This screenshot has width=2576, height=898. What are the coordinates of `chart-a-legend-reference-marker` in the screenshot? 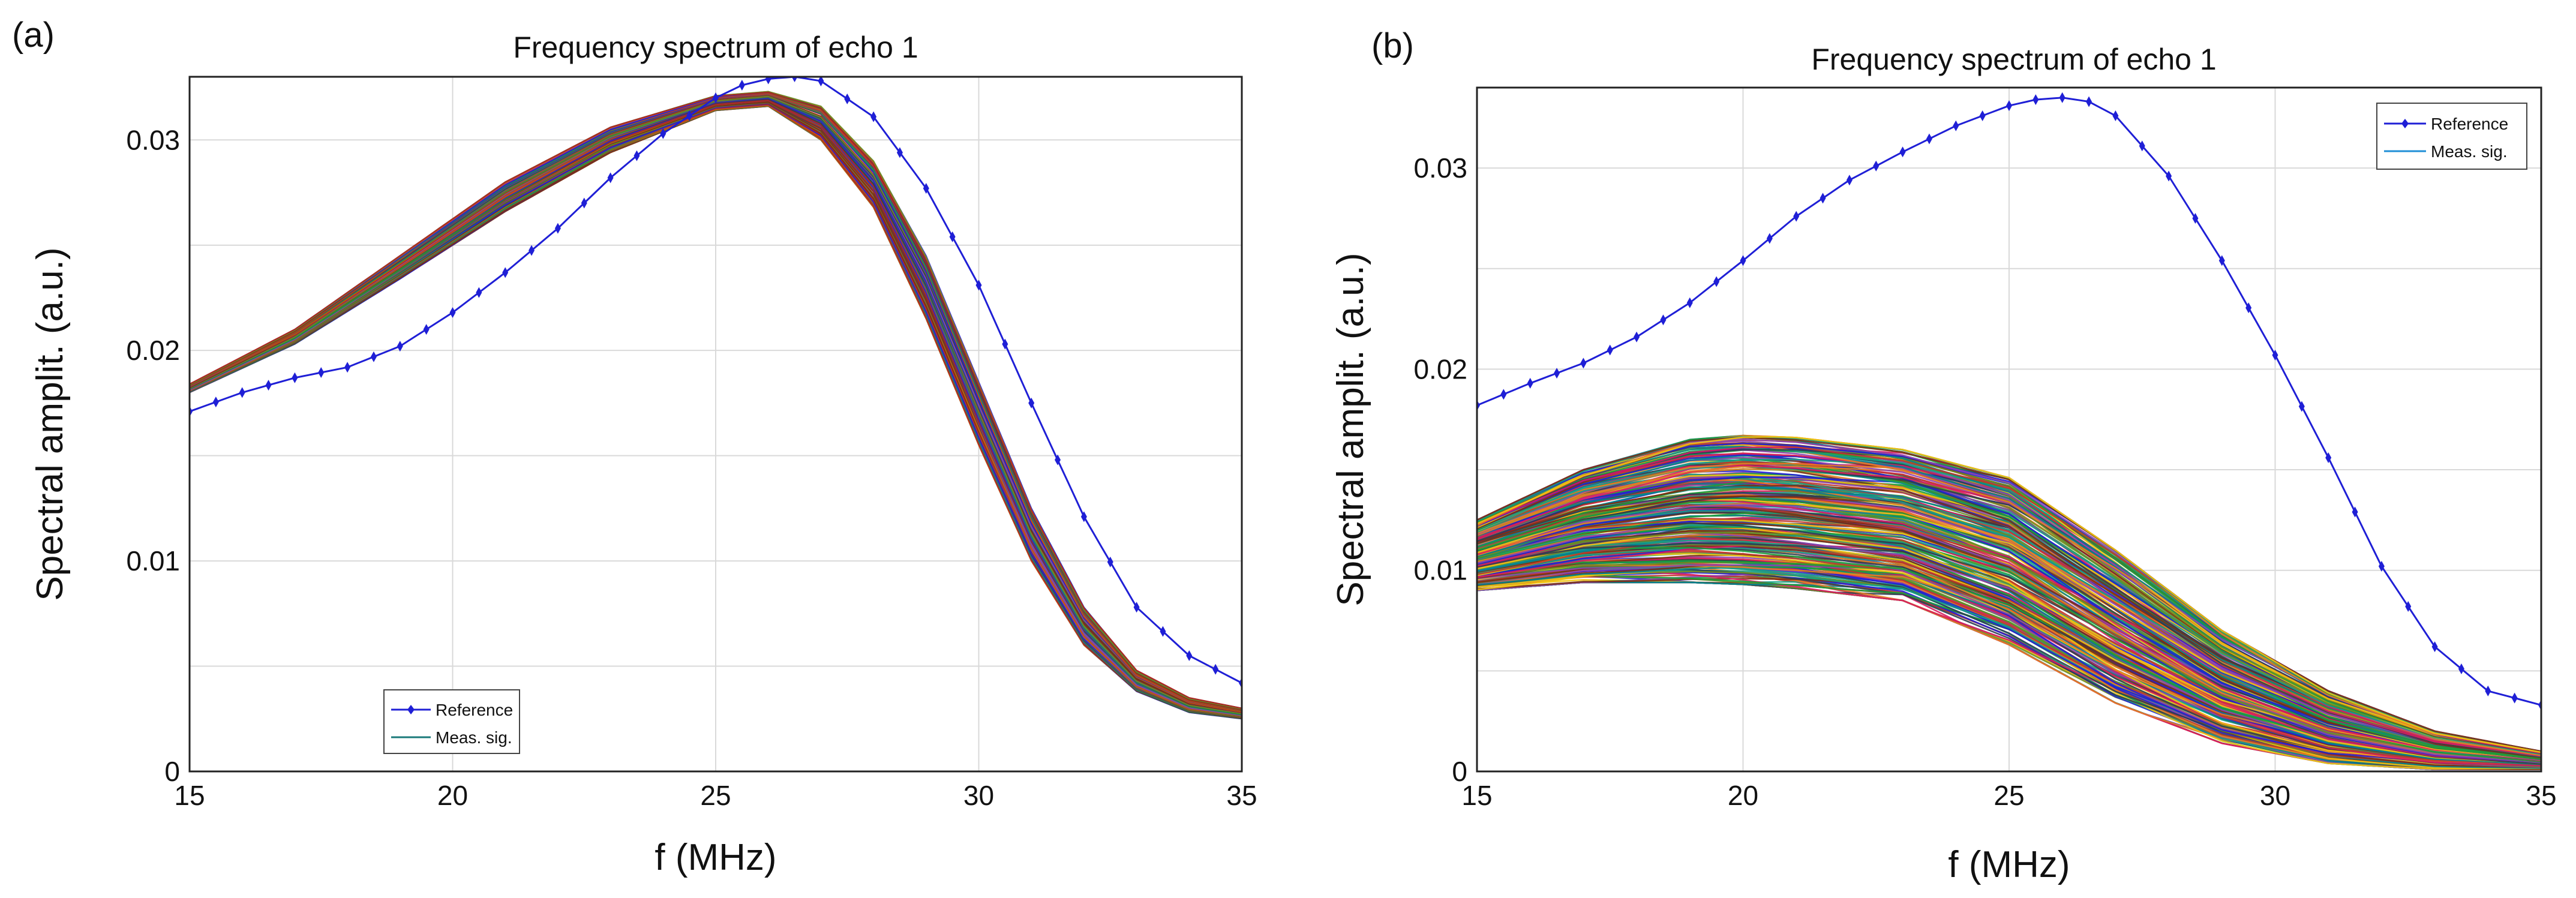 It's located at (411, 709).